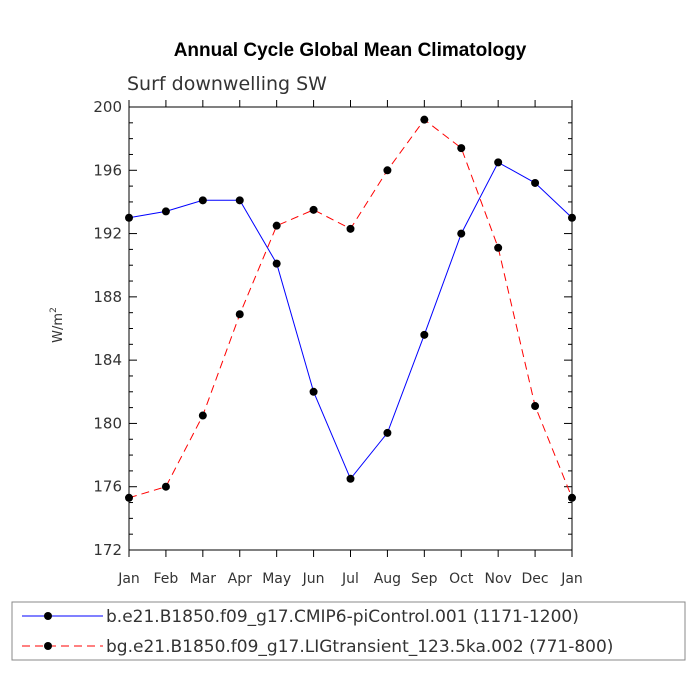 The image size is (700, 700). Describe the element at coordinates (107, 234) in the screenshot. I see `y-tick-label: 192` at that location.